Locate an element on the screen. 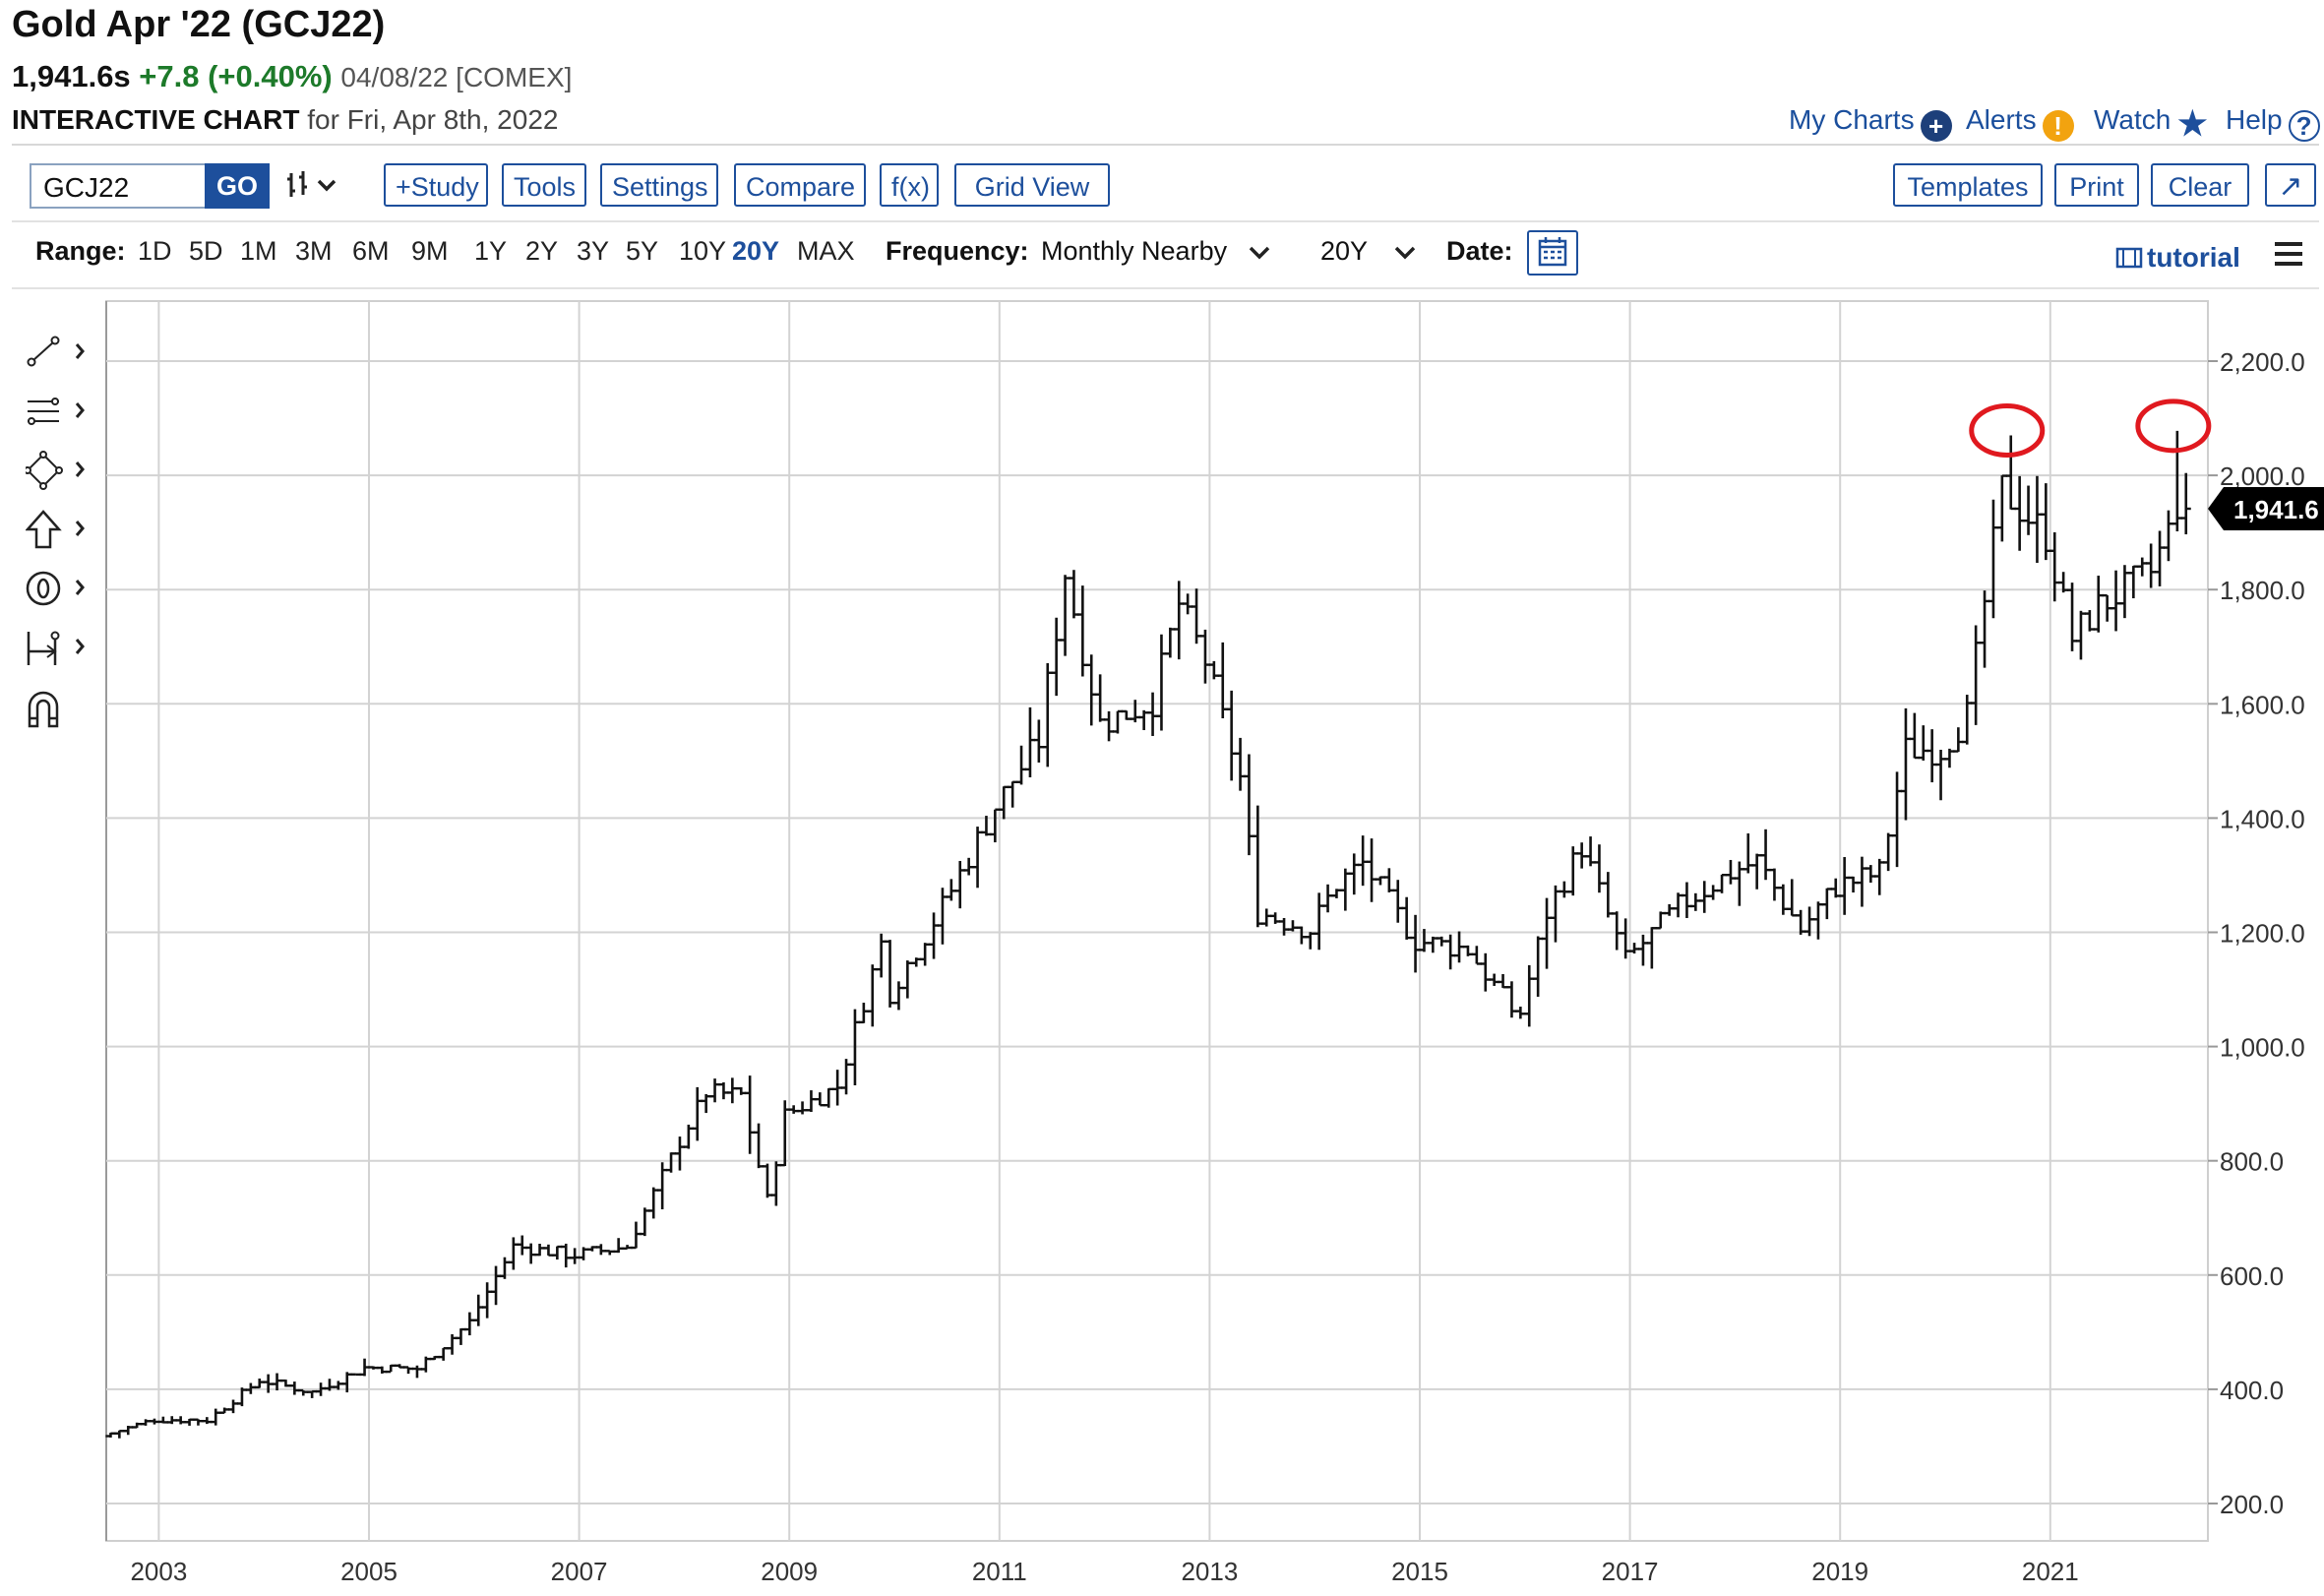 This screenshot has height=1596, width=2324. expand-button: ↗ is located at coordinates (2290, 185).